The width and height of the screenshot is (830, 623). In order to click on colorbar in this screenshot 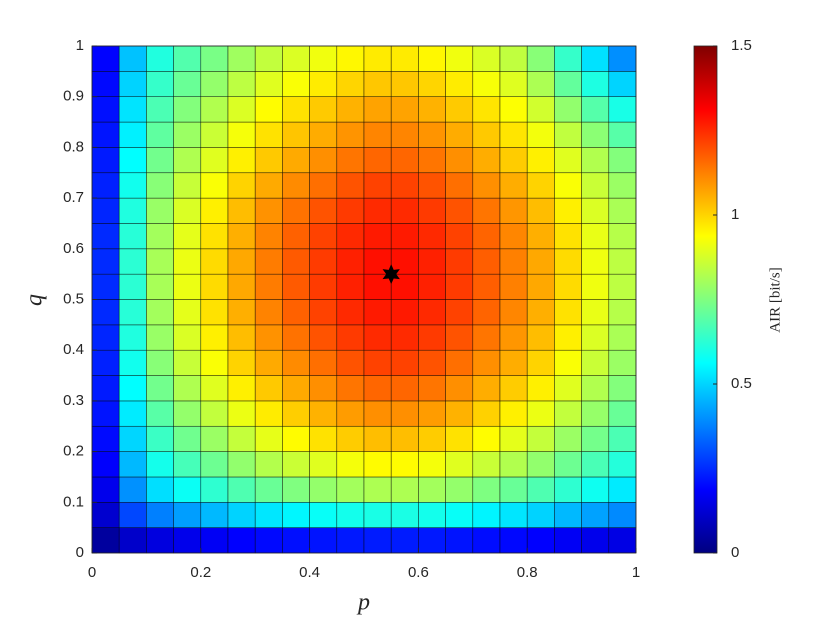, I will do `click(705, 299)`.